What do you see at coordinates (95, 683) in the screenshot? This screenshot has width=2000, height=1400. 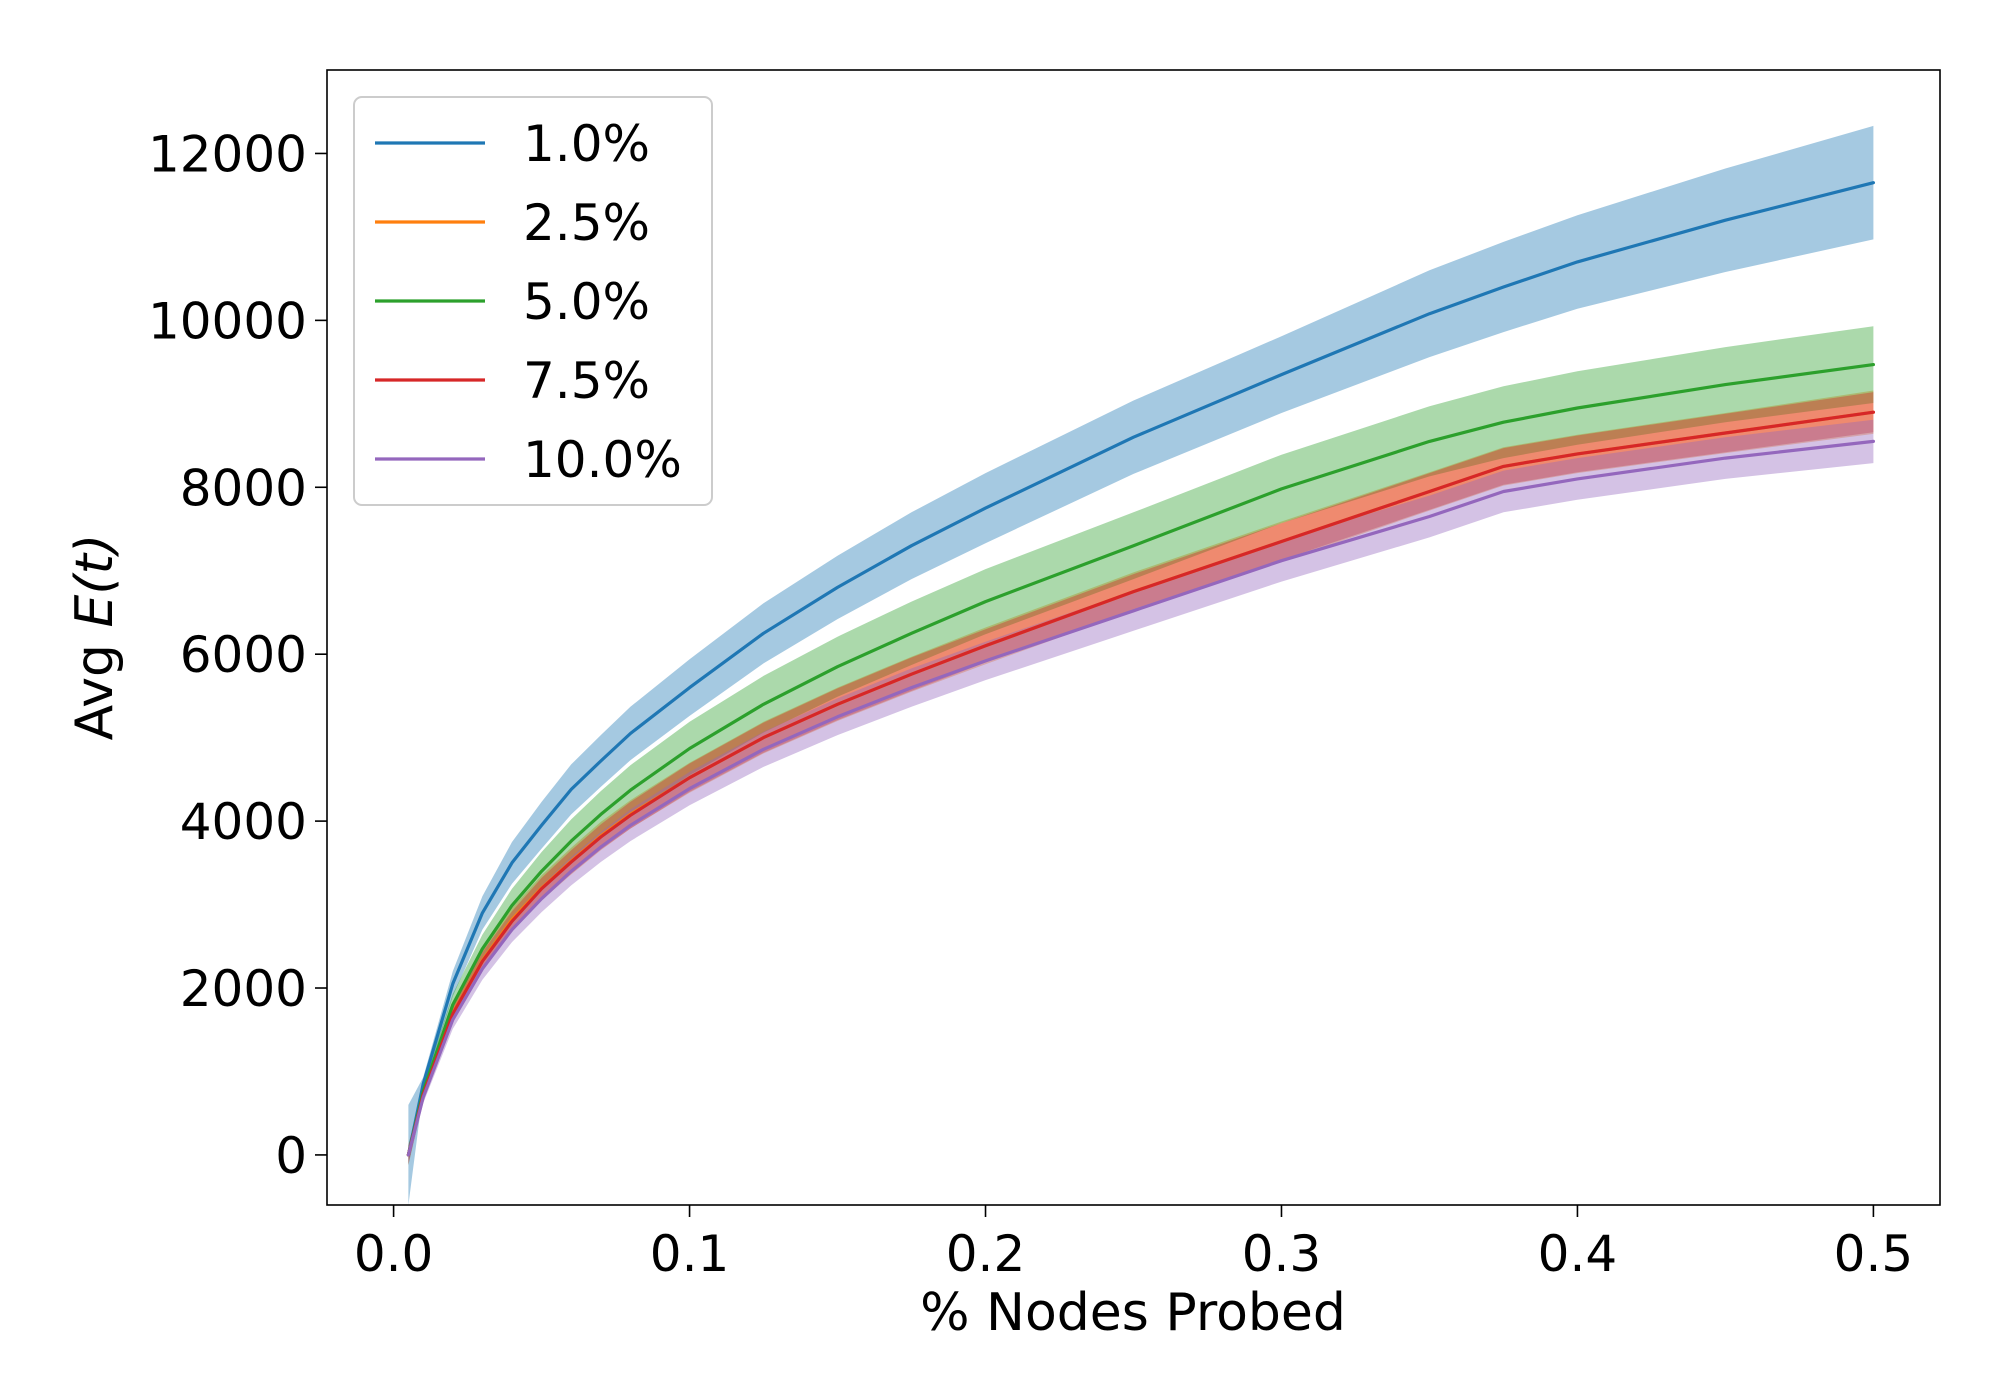 I see `y-axis-label-prefix: Avg` at bounding box center [95, 683].